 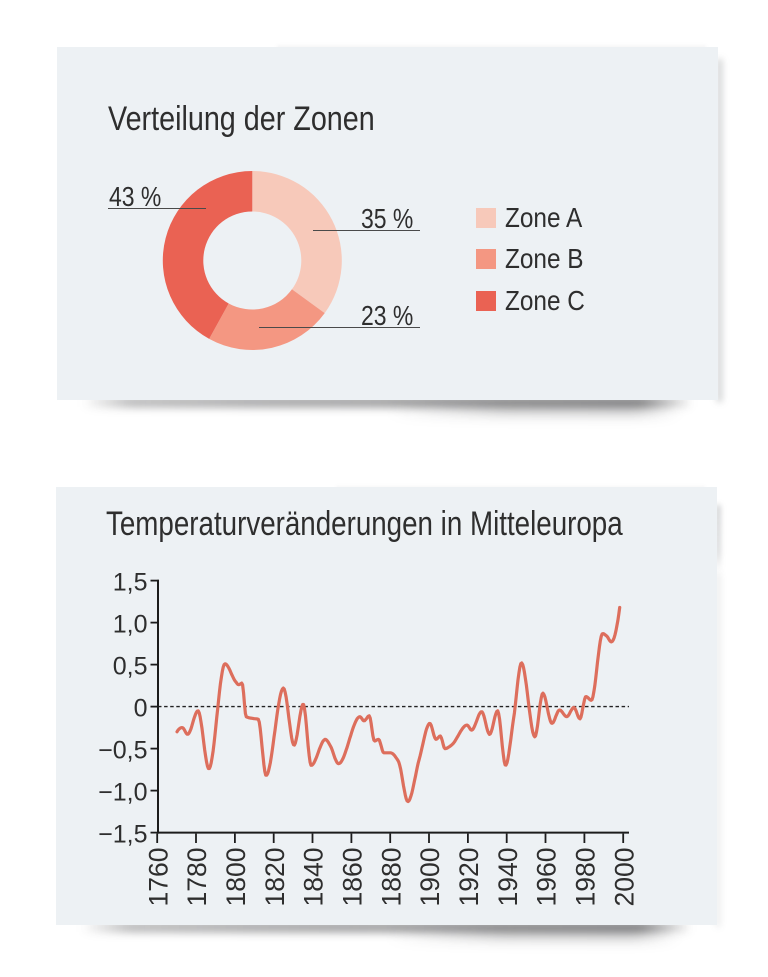 I want to click on svg-text: 0,5, so click(x=130, y=667).